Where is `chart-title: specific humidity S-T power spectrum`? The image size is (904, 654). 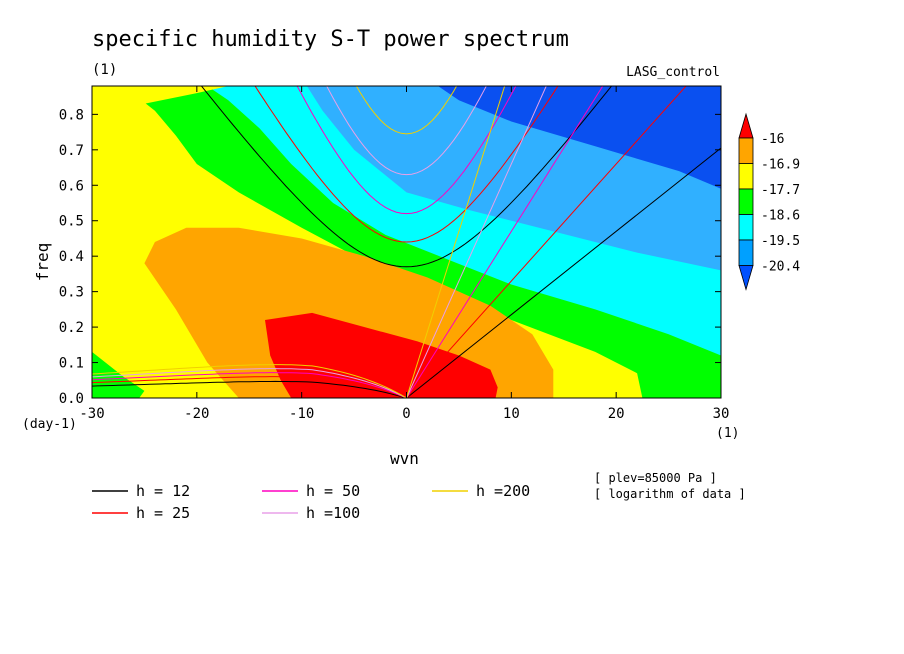 chart-title: specific humidity S-T power spectrum is located at coordinates (330, 39).